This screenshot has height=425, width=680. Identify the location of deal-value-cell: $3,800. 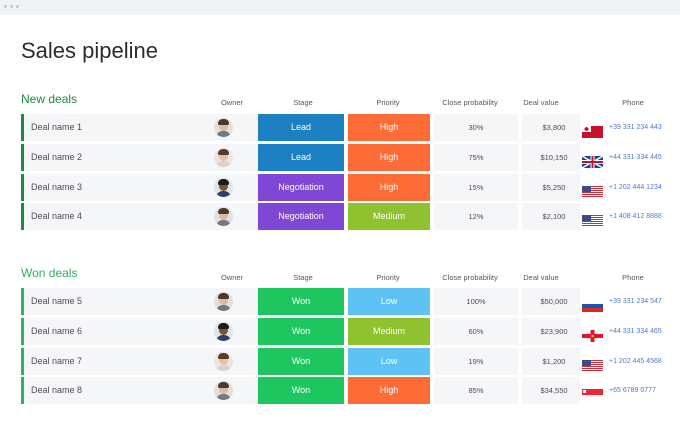
(554, 127).